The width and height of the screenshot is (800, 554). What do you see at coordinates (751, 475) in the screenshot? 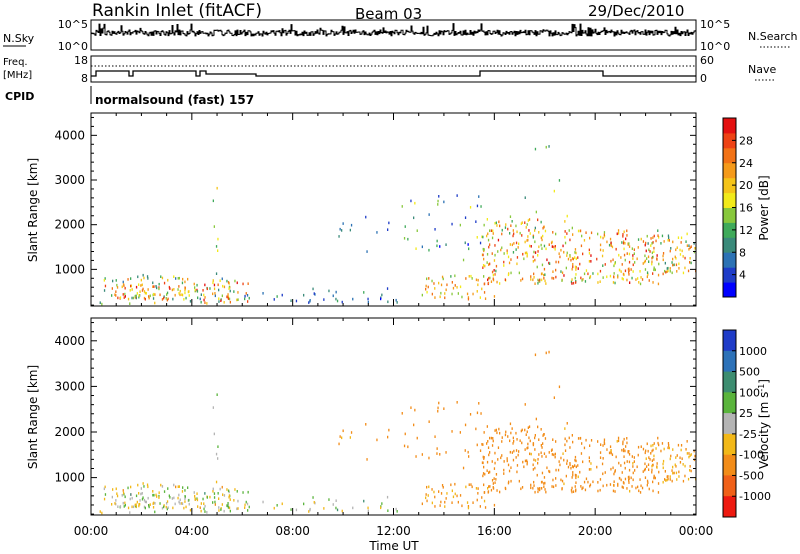
I see `velocity-colorbar-tick-label: -500` at bounding box center [751, 475].